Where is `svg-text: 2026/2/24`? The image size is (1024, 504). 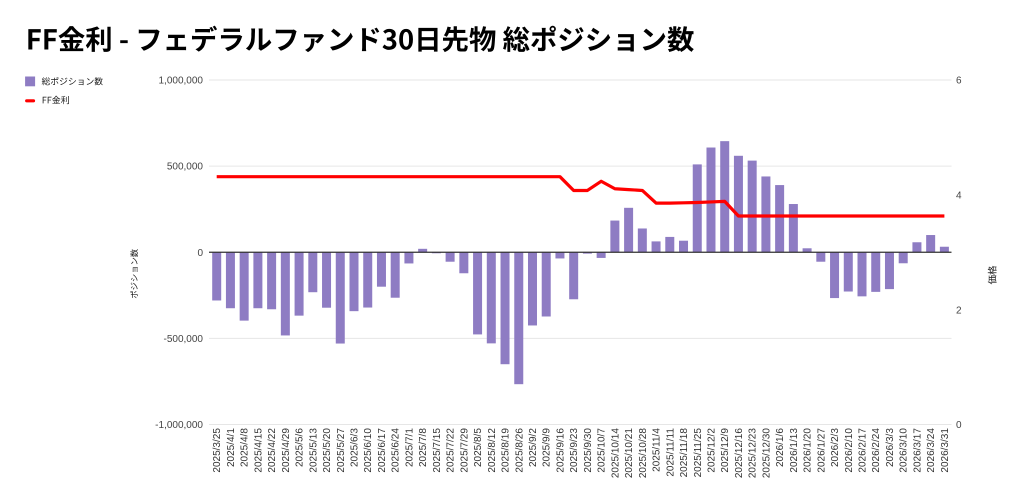
svg-text: 2026/2/24 is located at coordinates (876, 450).